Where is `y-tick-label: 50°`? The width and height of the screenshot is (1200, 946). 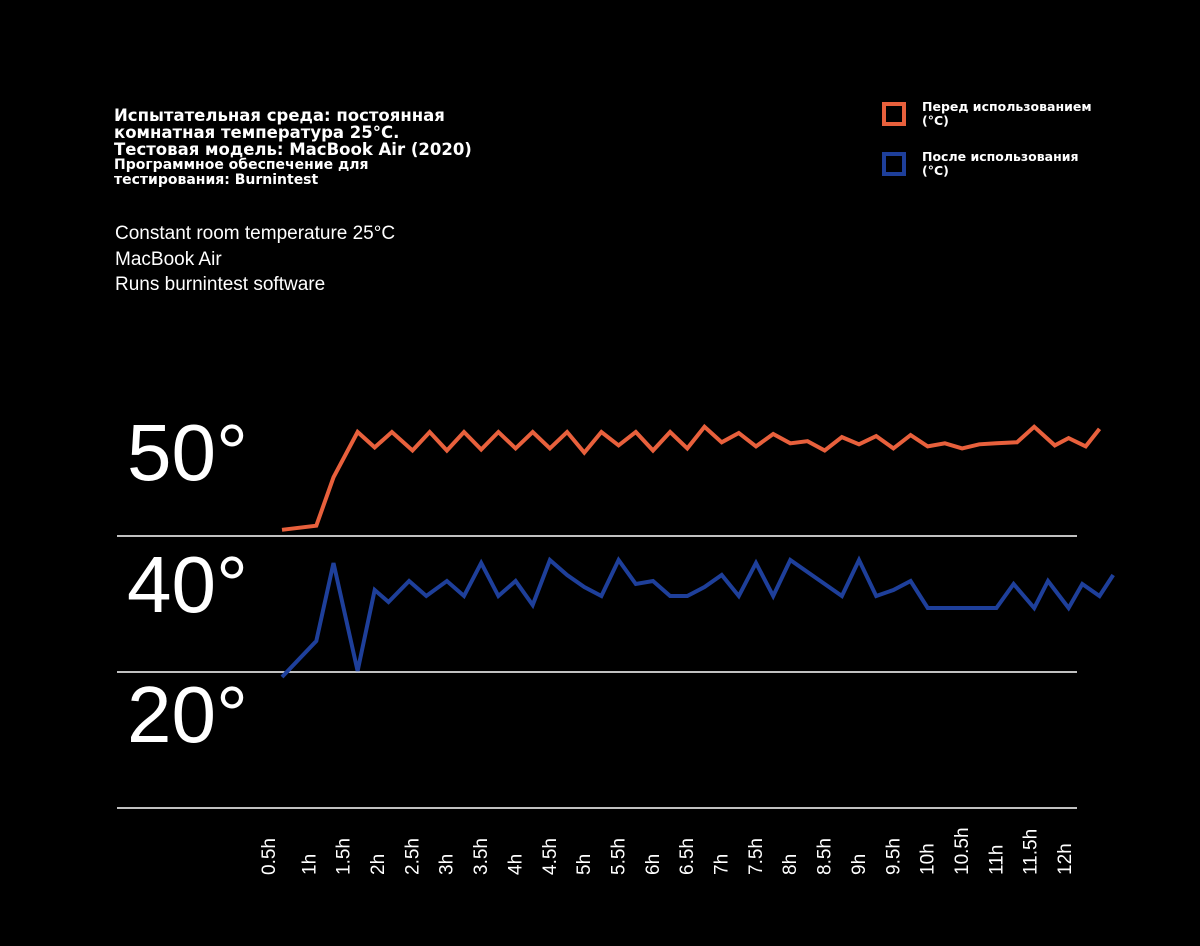
y-tick-label: 50° is located at coordinates (187, 452).